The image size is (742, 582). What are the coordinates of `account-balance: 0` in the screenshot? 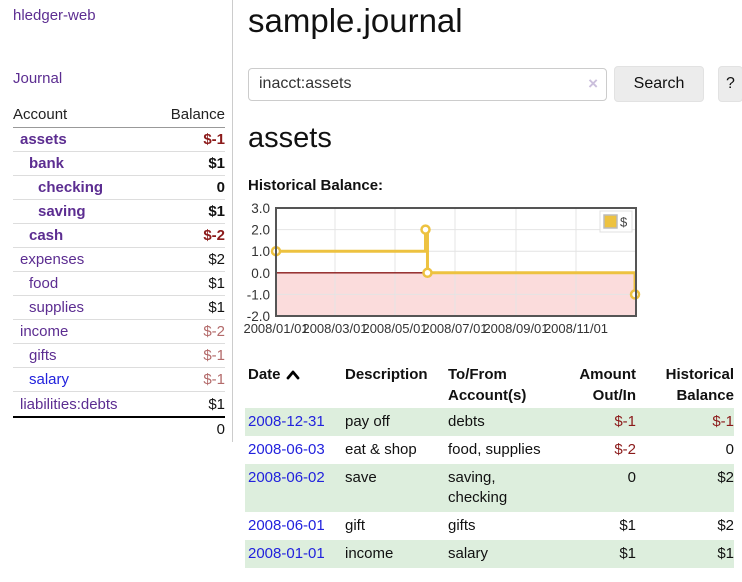 It's located at (220, 187).